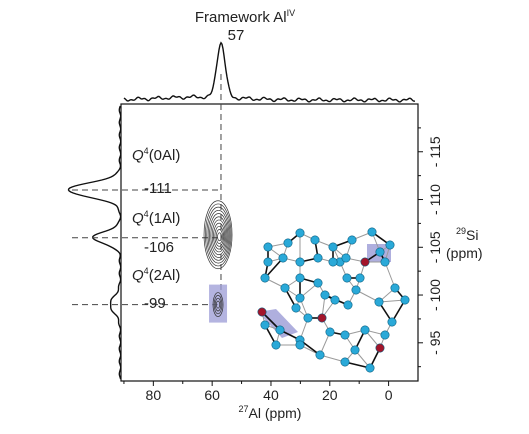 The height and width of the screenshot is (434, 529). What do you see at coordinates (467, 234) in the screenshot?
I see `y-axis-title: 29Si` at bounding box center [467, 234].